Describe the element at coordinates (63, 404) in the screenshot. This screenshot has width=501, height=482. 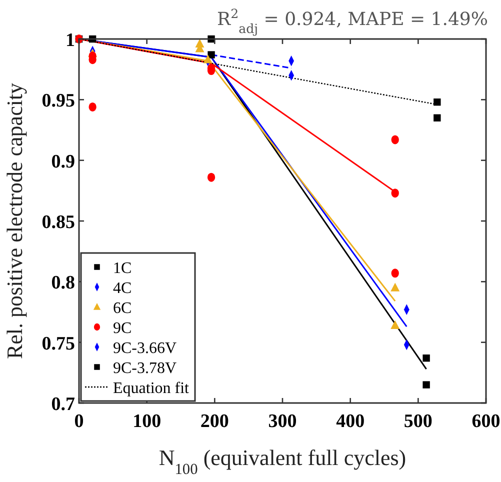
I see `y-tick-label: 0.7` at that location.